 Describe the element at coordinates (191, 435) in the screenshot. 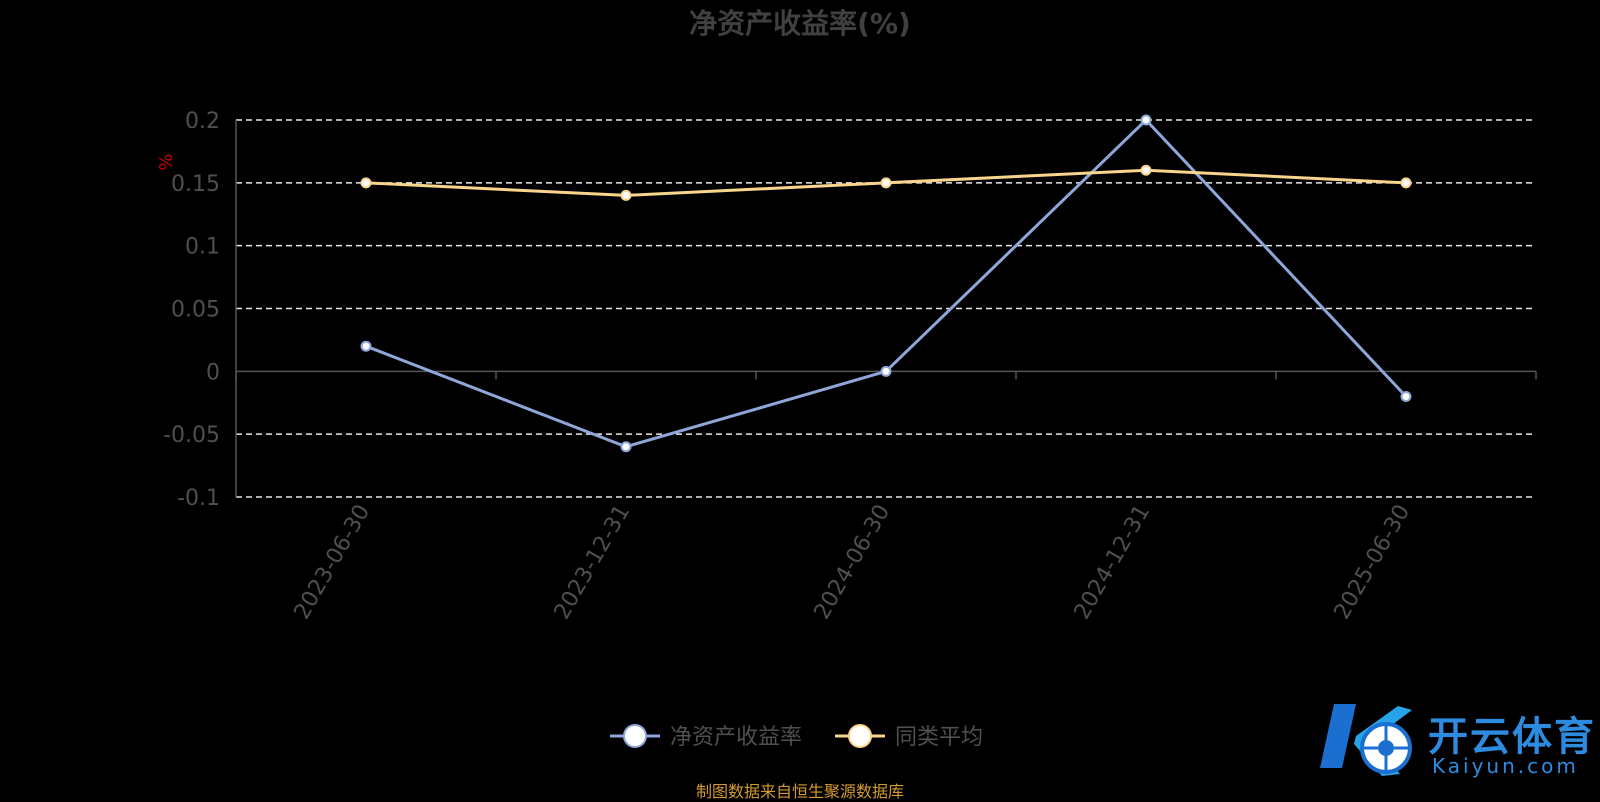

I see `y-tick-label: -0.05` at that location.